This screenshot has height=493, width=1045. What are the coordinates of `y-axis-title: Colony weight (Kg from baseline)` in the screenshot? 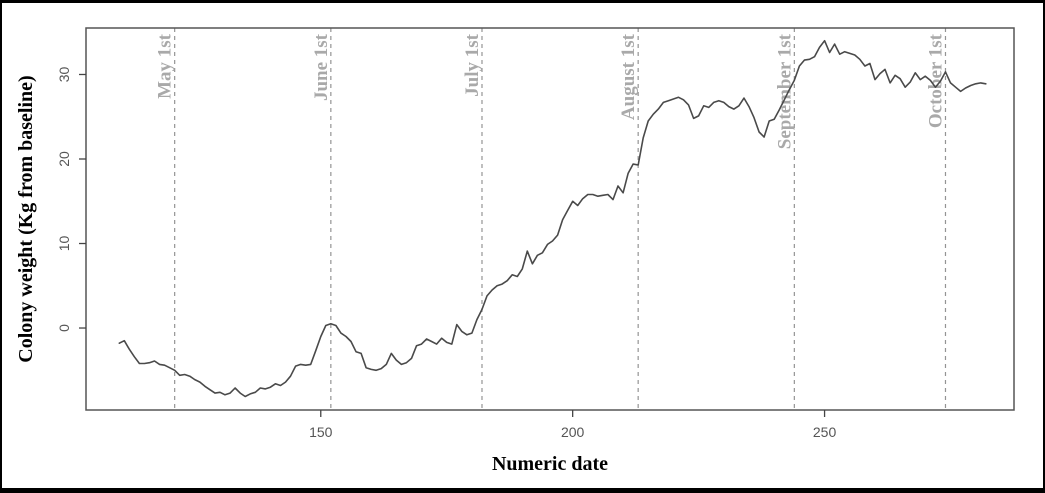 It's located at (26, 218).